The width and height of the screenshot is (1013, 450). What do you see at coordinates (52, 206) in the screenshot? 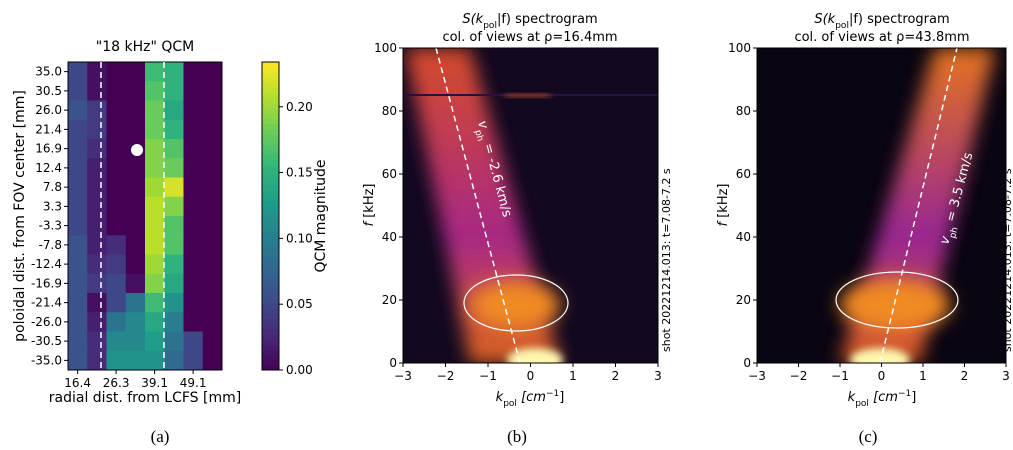
I see `y-tick-label: 3.3` at bounding box center [52, 206].